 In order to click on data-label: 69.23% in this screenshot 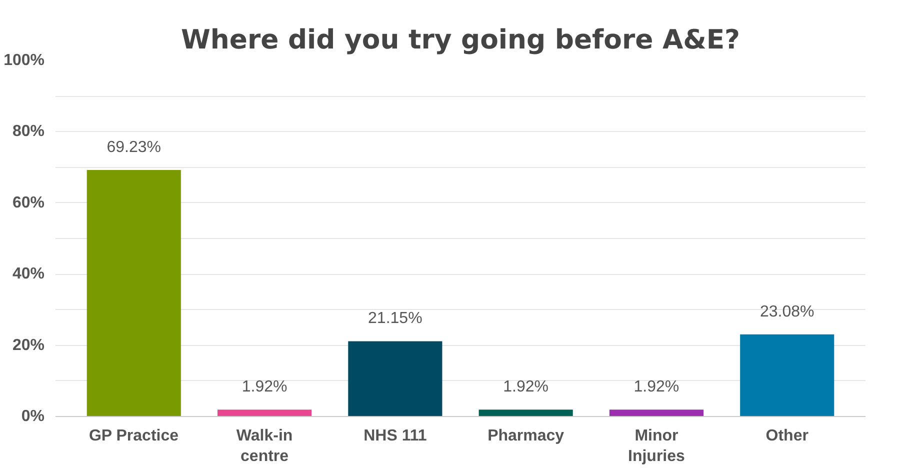, I will do `click(134, 147)`.